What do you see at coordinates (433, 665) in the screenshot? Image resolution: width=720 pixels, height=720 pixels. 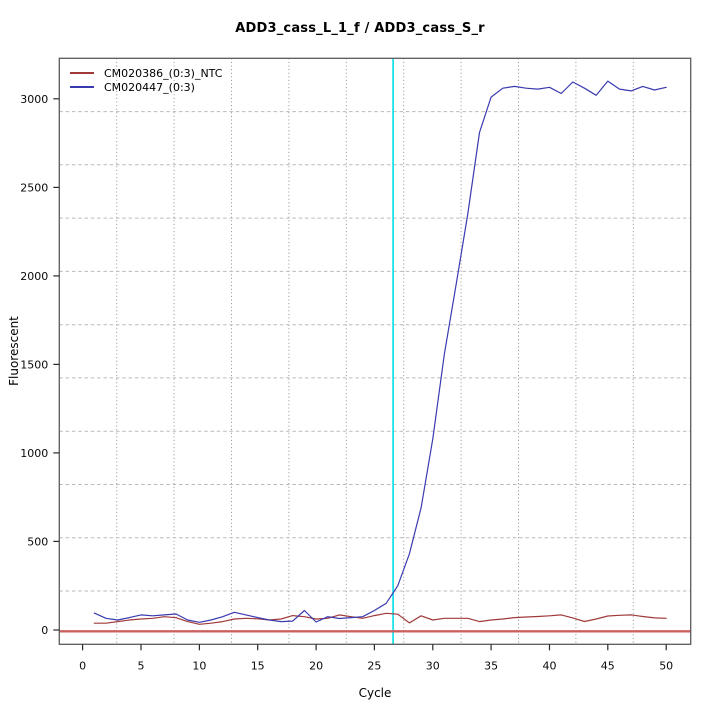 I see `x-tick-label: 30` at bounding box center [433, 665].